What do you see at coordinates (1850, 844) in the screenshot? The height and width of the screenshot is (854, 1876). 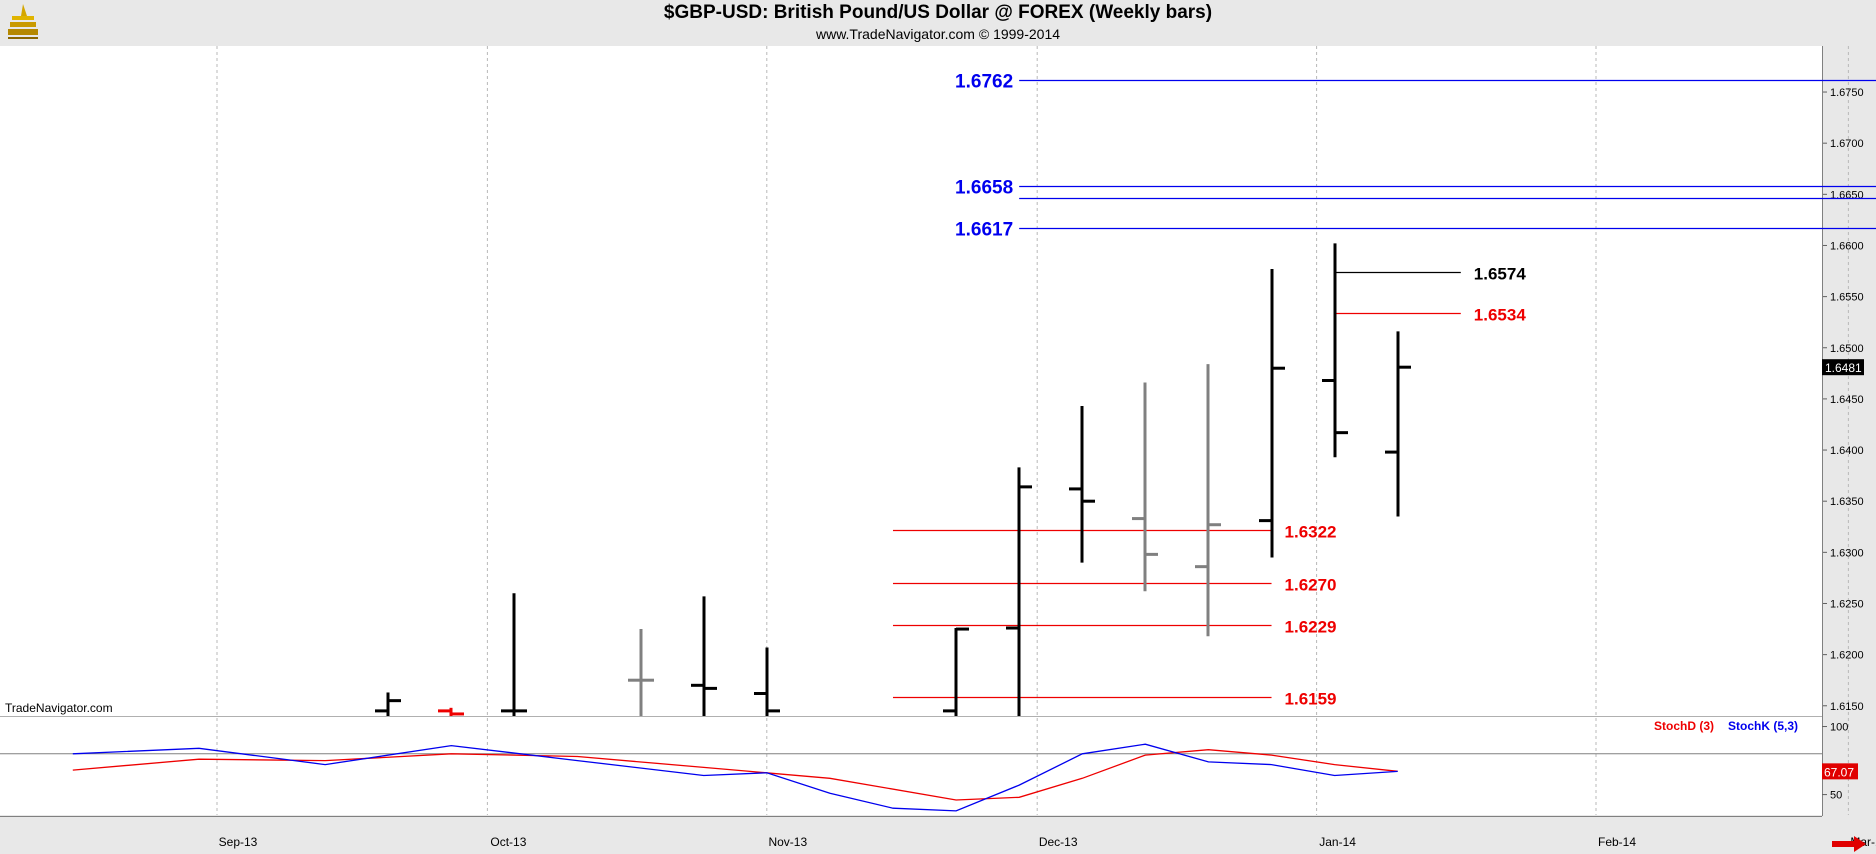 I see `scroll-right-arrow-icon` at bounding box center [1850, 844].